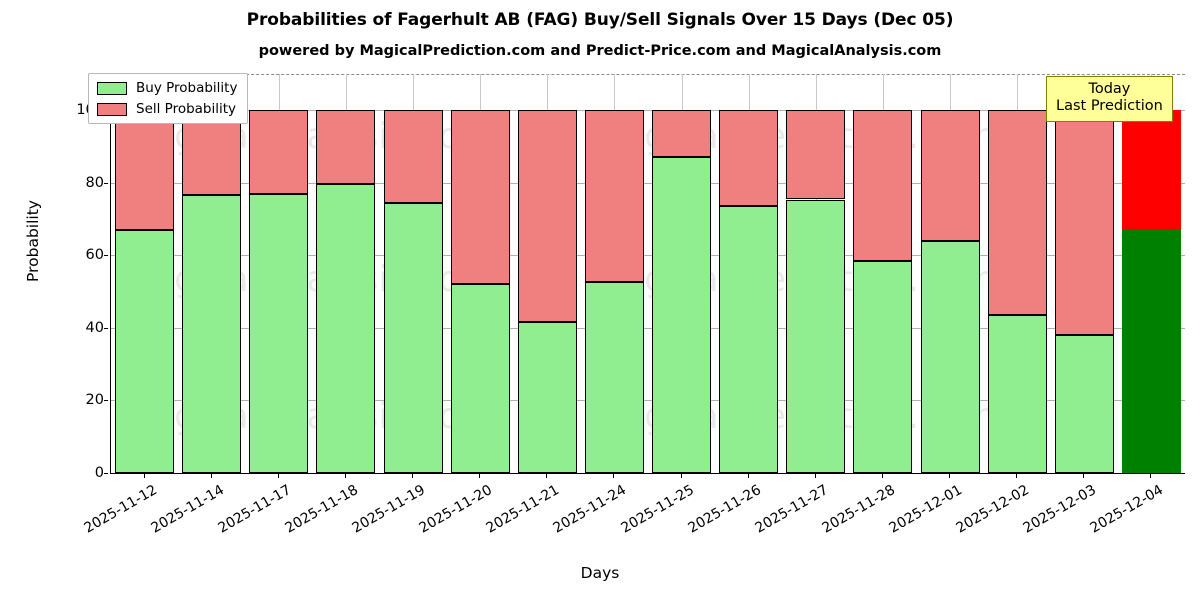  I want to click on legend-label-sell: Sell Probability, so click(186, 109).